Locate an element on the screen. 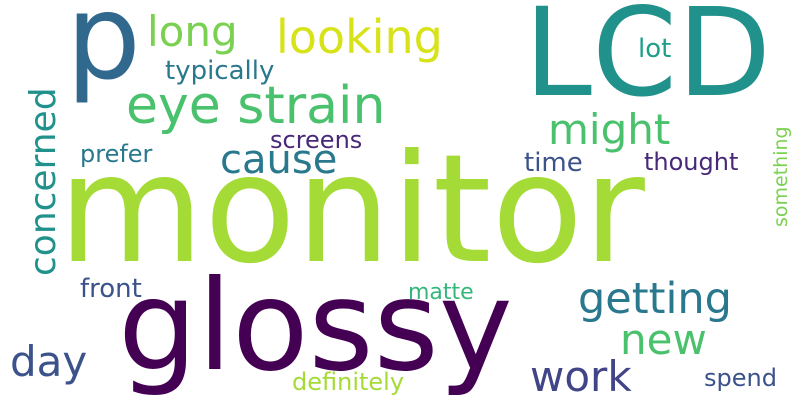 The height and width of the screenshot is (400, 800). word-eye-strain: eye strain is located at coordinates (256, 106).